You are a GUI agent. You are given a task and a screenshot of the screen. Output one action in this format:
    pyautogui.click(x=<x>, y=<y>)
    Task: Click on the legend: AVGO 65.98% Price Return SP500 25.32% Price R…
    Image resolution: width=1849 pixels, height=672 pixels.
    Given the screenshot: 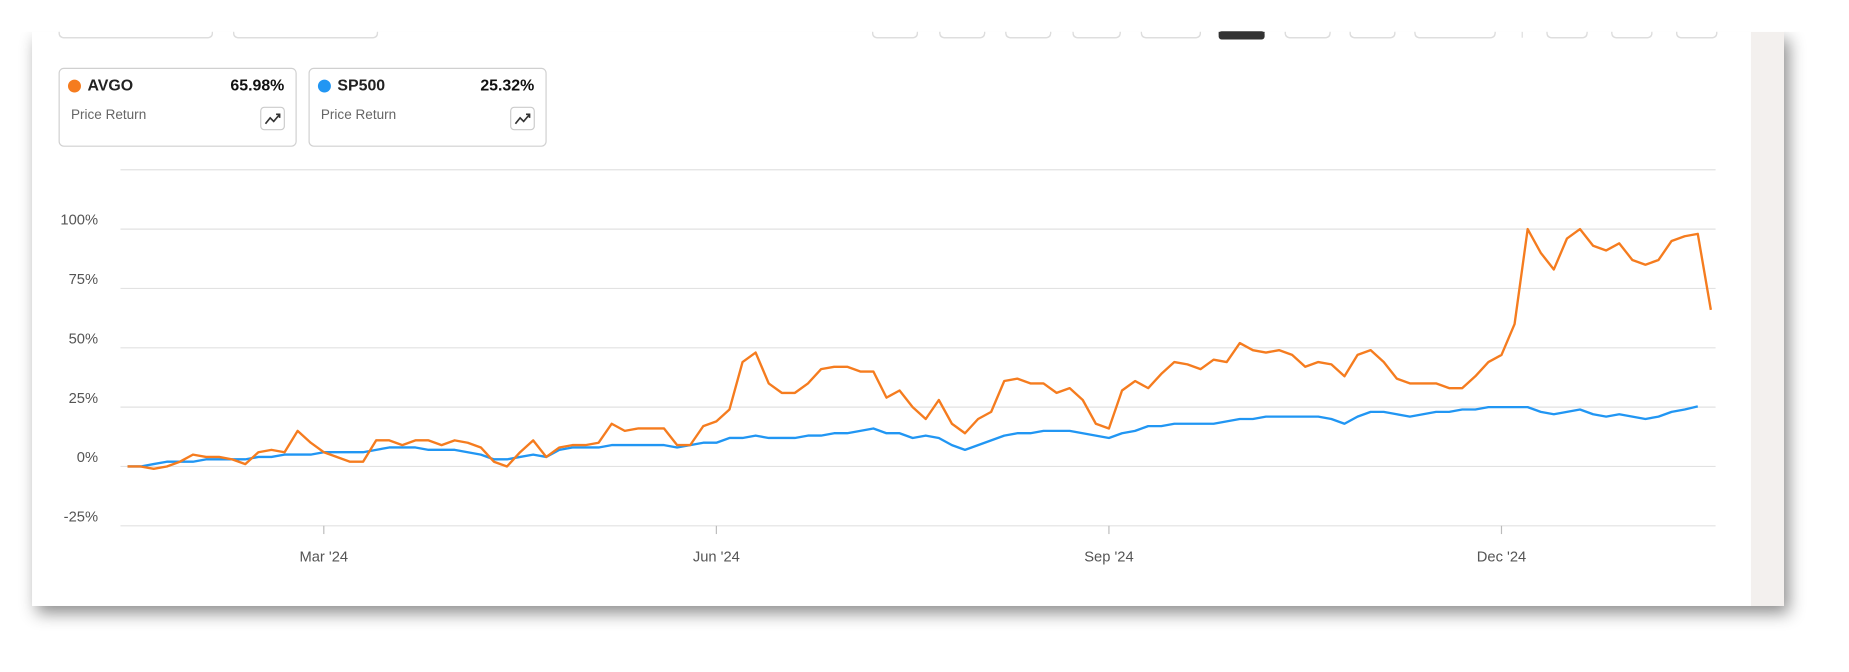 What is the action you would take?
    pyautogui.click(x=302, y=107)
    